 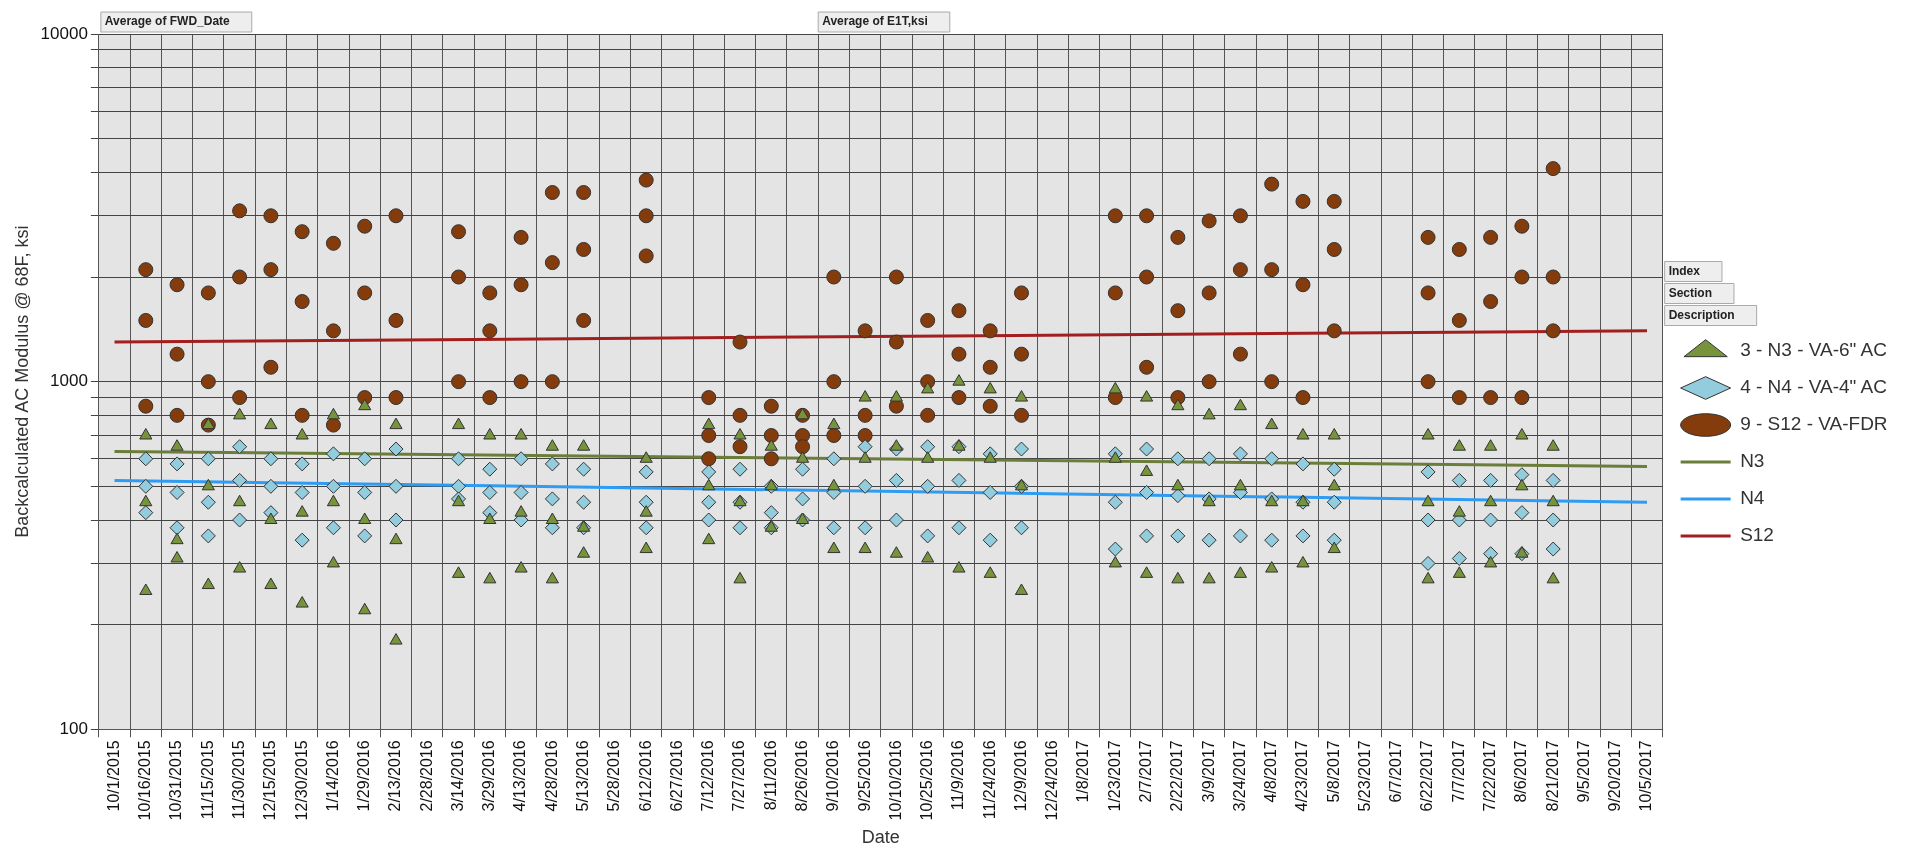 I want to click on x-tick-label: 7/12/2016, so click(x=708, y=776).